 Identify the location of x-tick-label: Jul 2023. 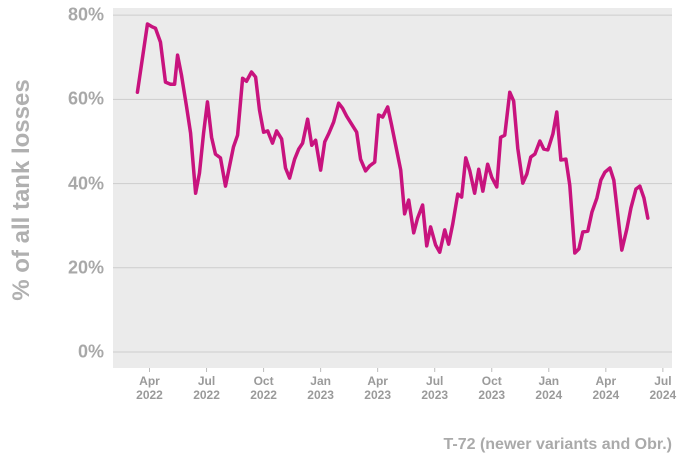
(435, 388).